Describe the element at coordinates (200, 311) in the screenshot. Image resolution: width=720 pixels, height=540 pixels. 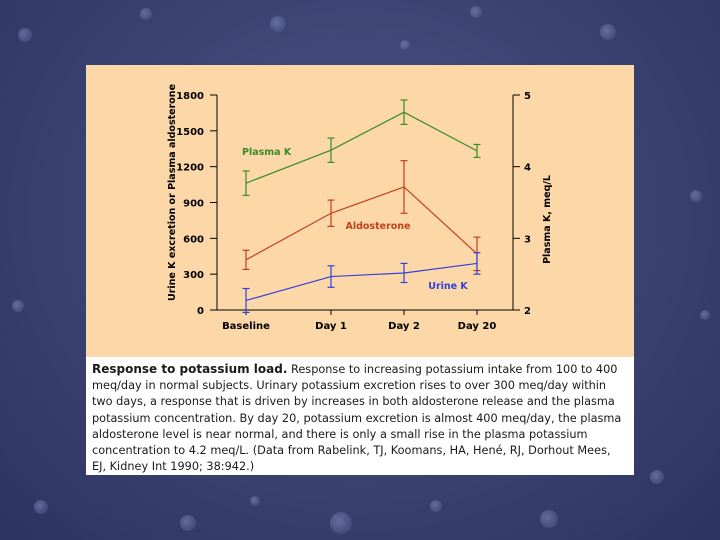
I see `left-tick-label: 0` at that location.